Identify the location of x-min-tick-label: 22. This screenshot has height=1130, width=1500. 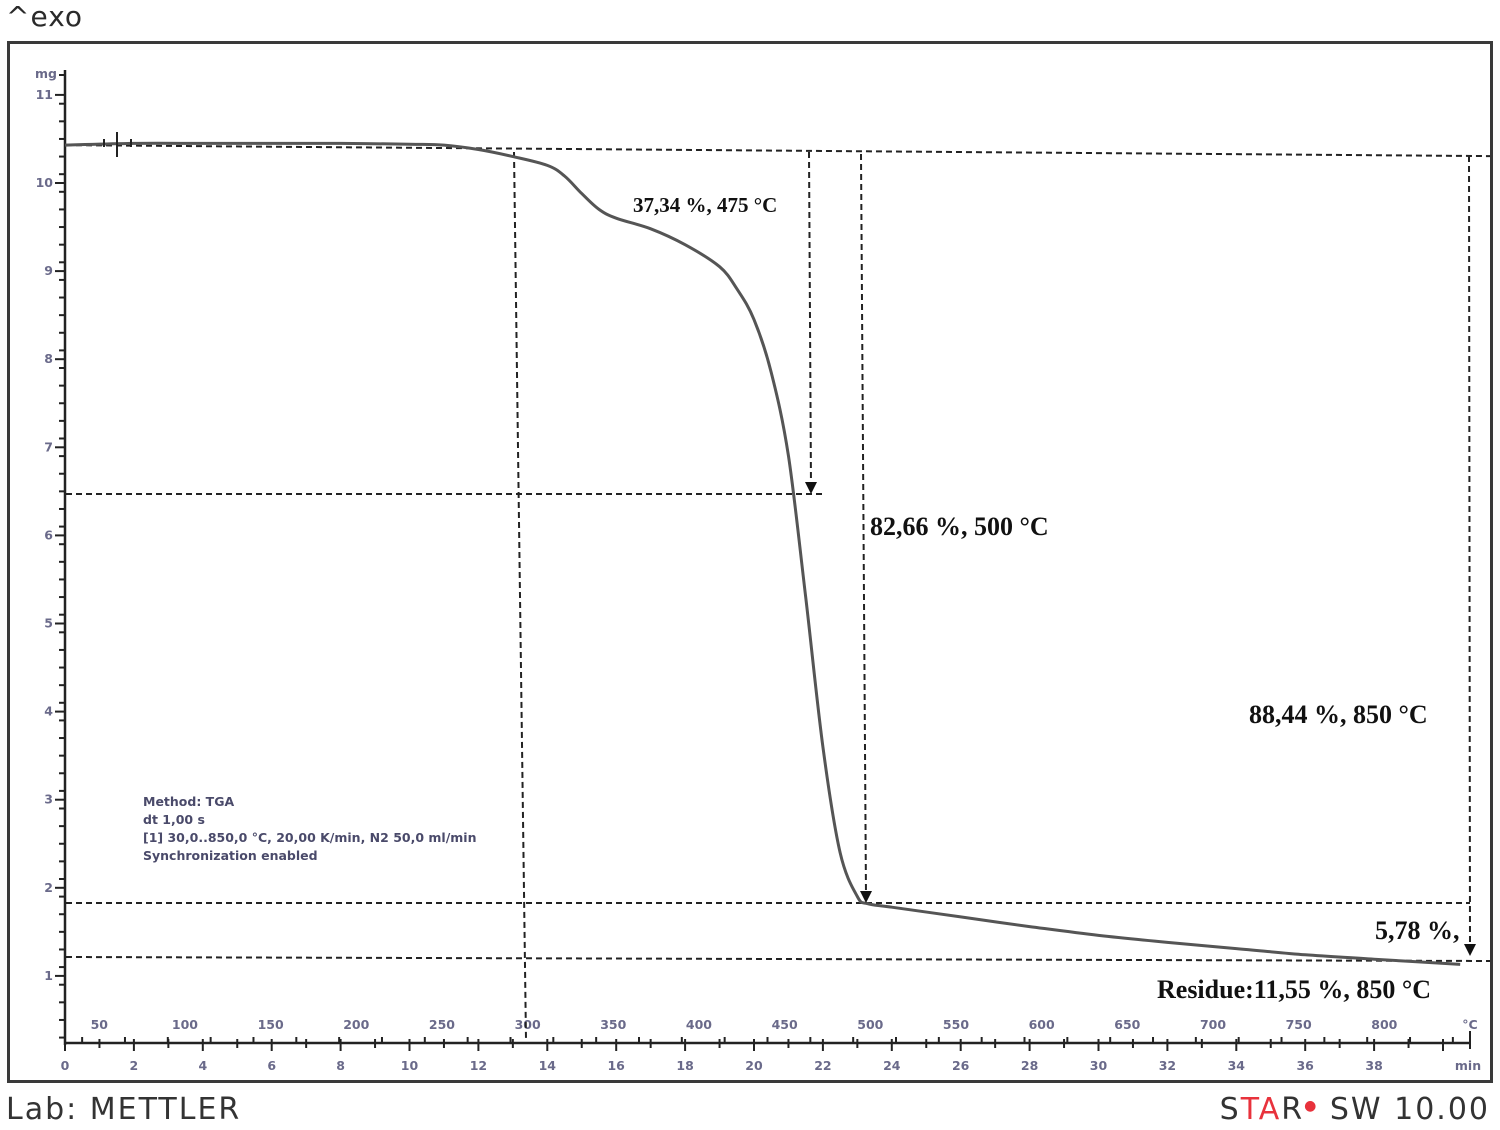
(822, 1065).